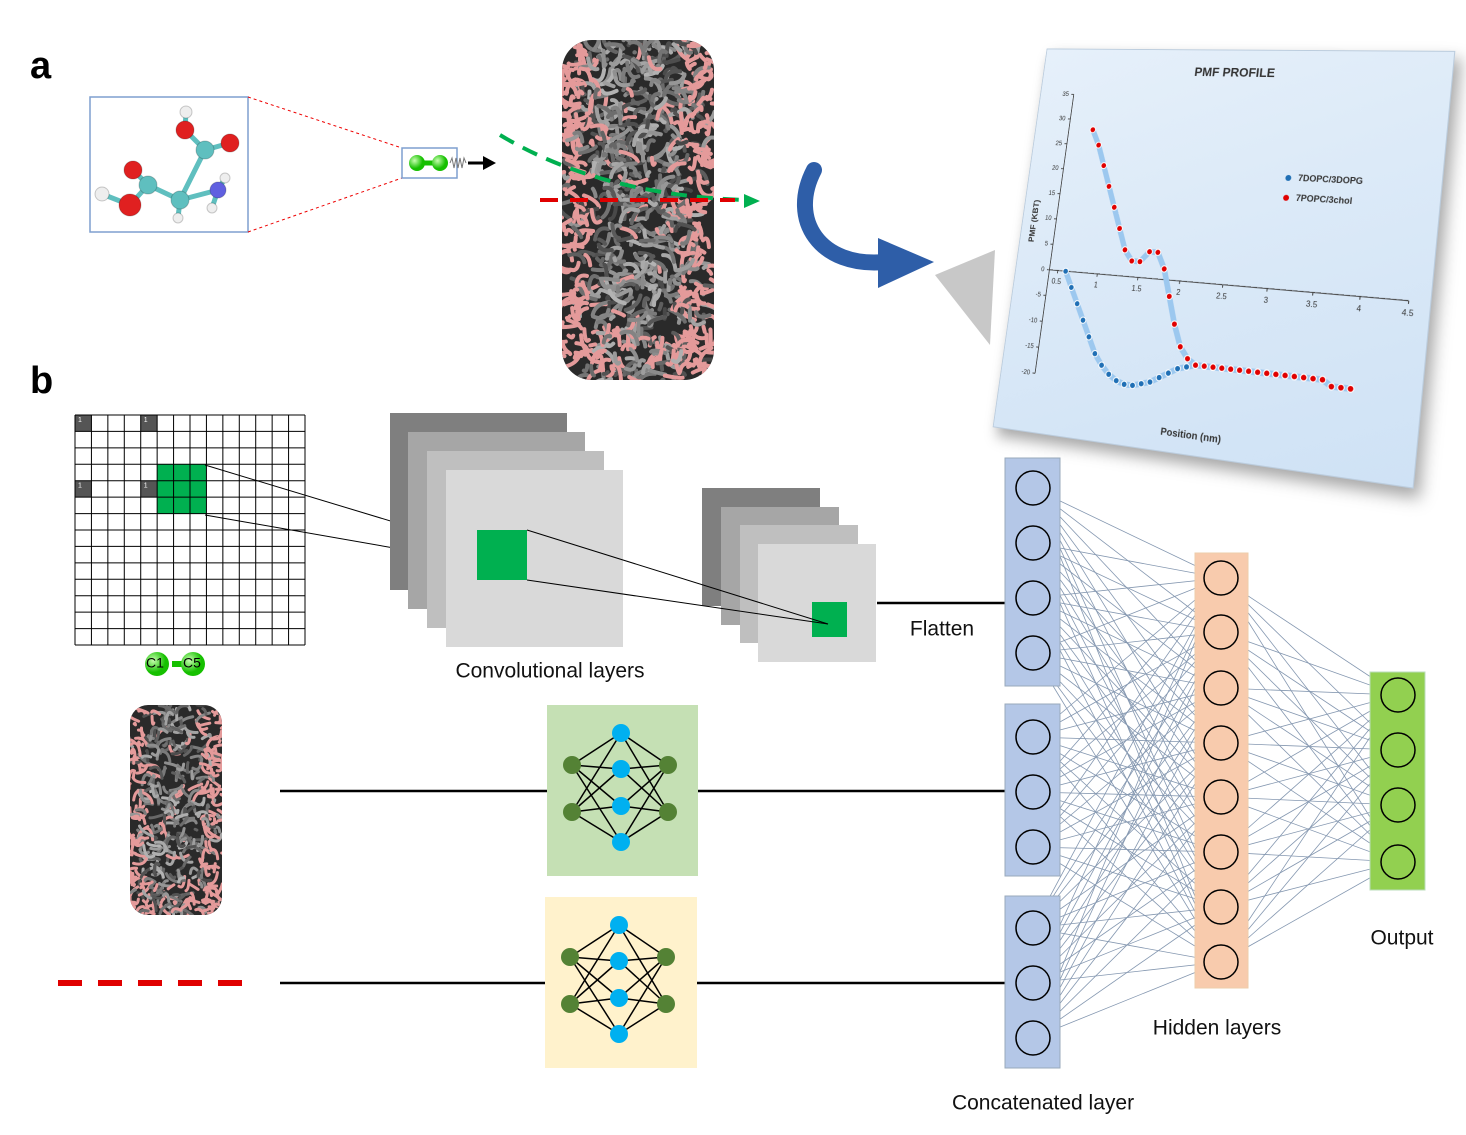 Image resolution: width=1466 pixels, height=1135 pixels. What do you see at coordinates (1066, 94) in the screenshot?
I see `y-tick-label: 35` at bounding box center [1066, 94].